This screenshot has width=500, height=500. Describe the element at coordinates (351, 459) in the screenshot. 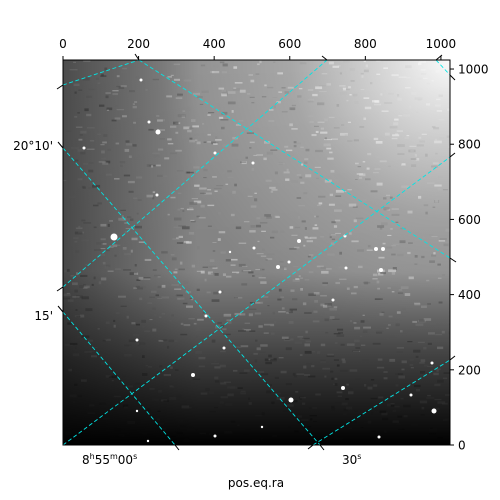

I see `ra-tick-label-2: 30s` at that location.